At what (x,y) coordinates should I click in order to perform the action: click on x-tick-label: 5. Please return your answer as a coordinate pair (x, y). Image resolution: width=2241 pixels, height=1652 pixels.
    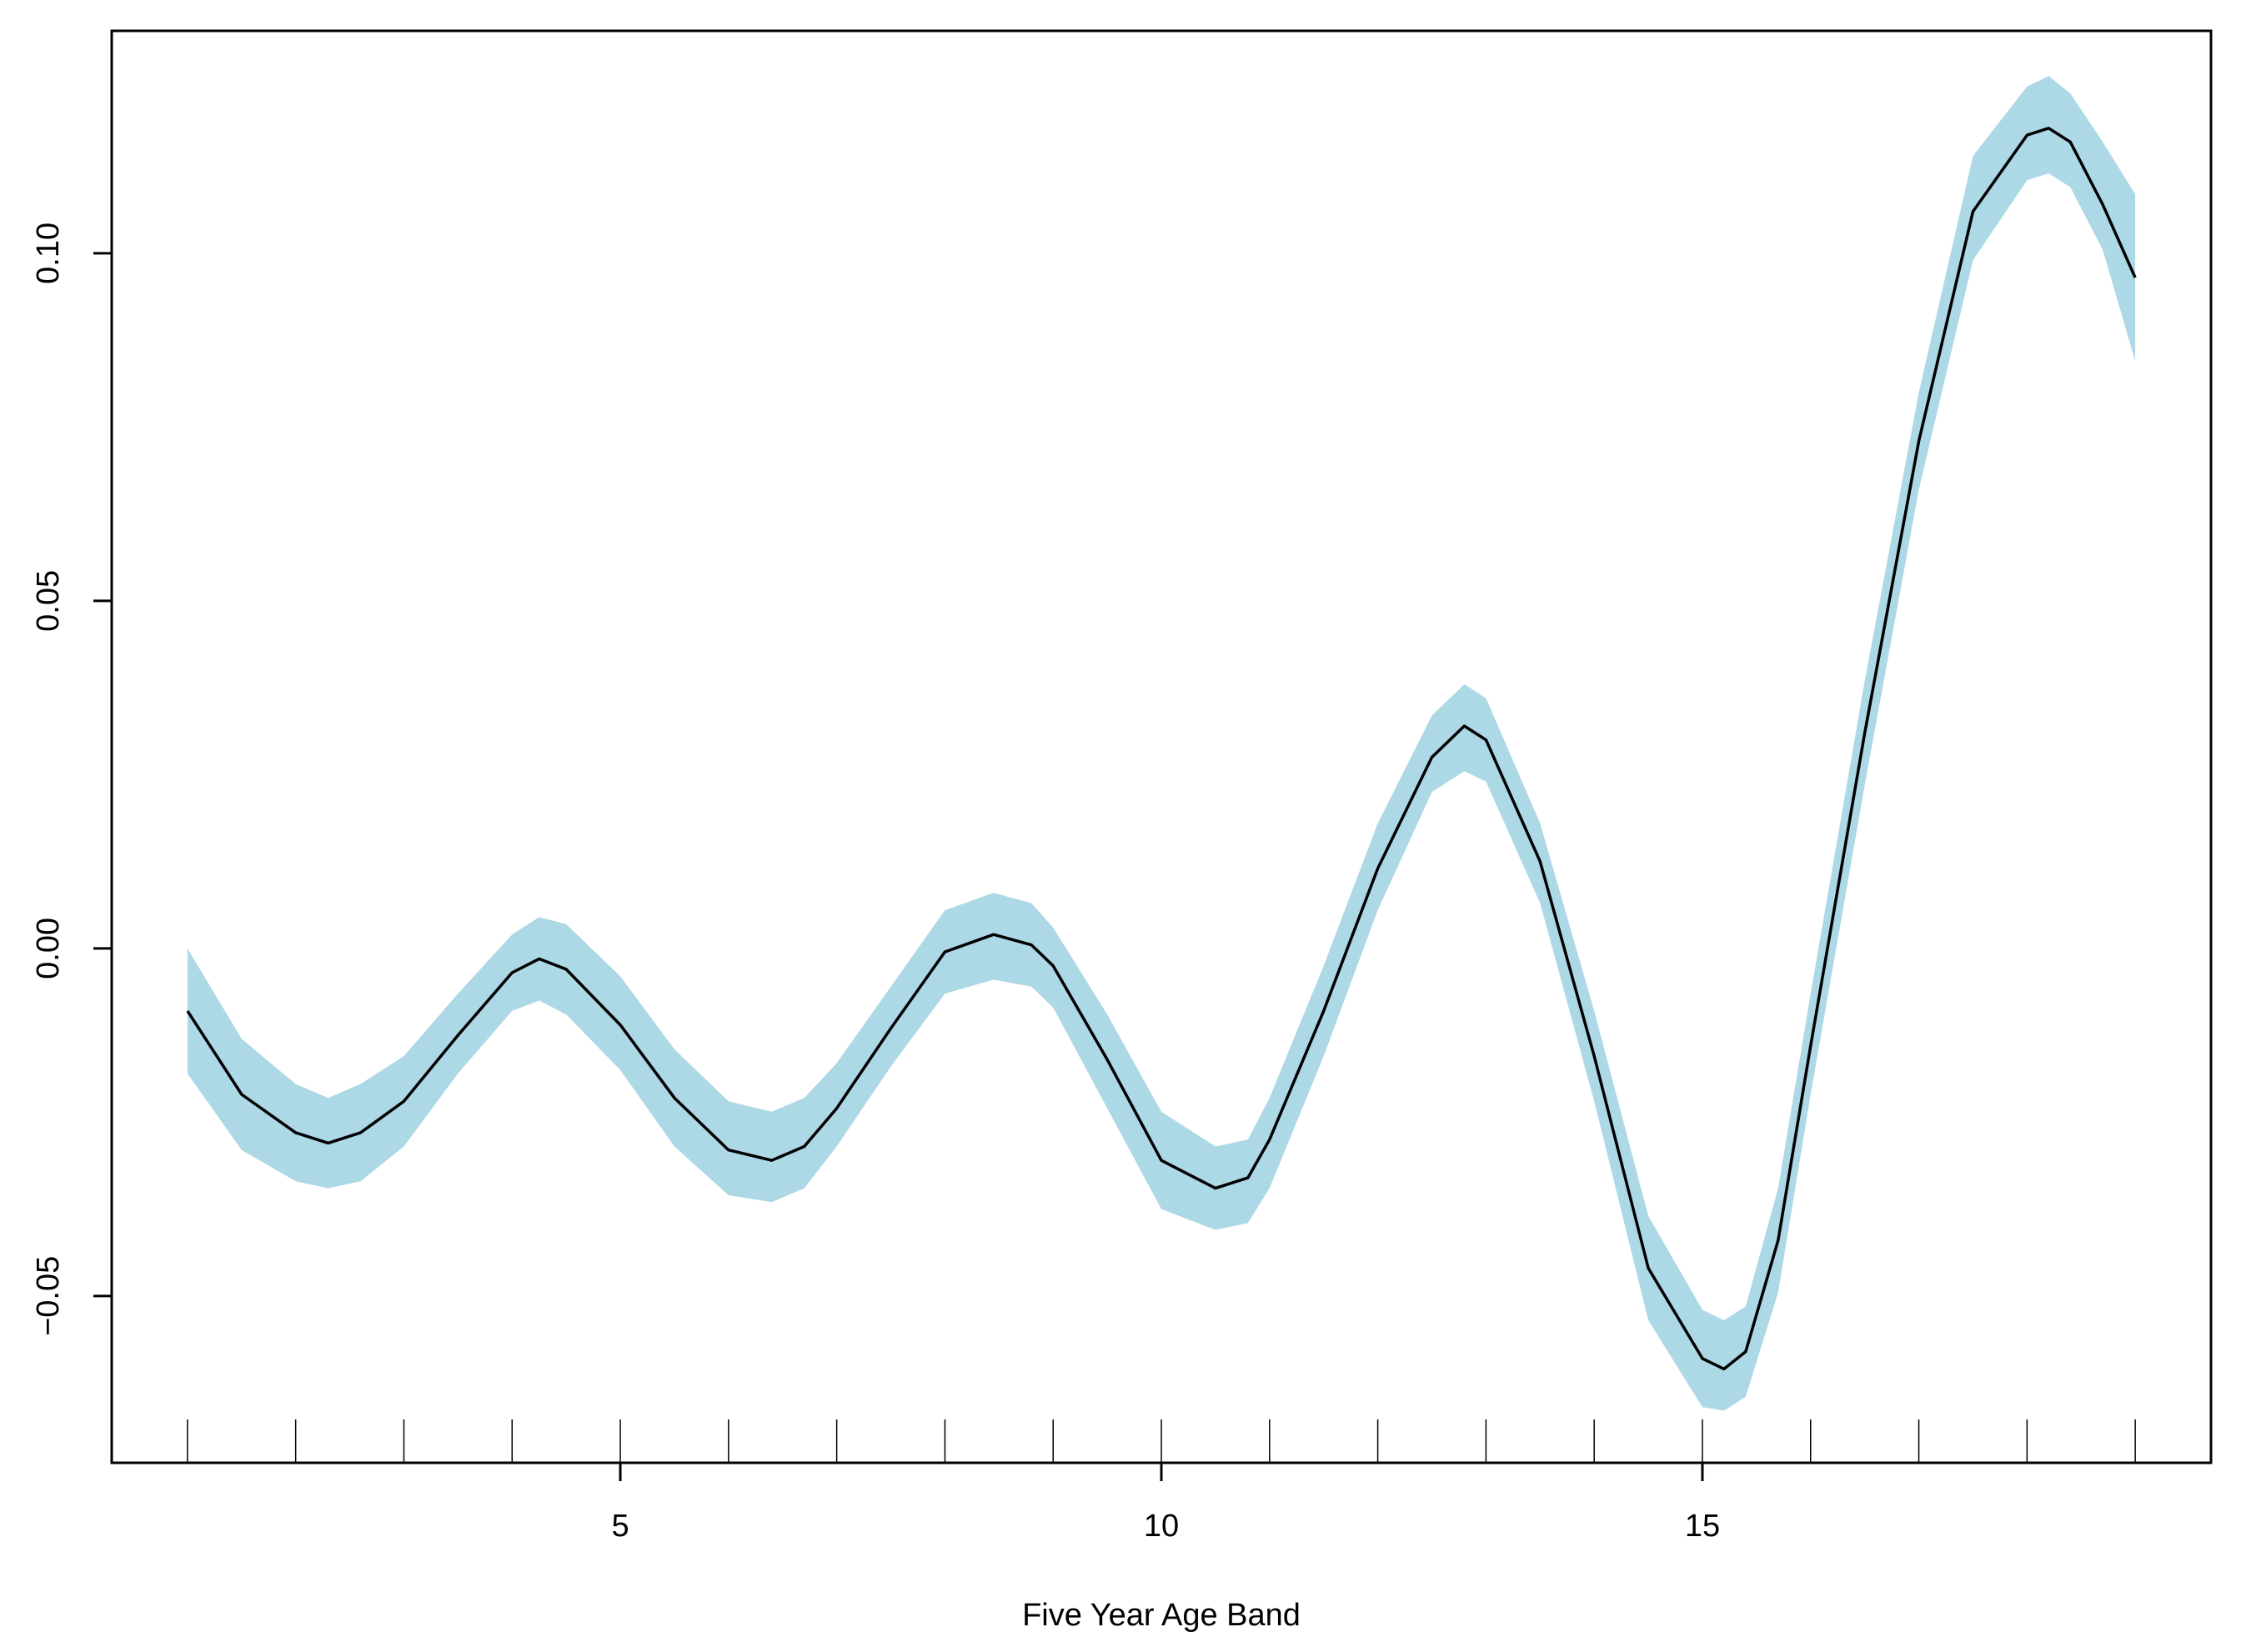
    Looking at the image, I should click on (620, 1526).